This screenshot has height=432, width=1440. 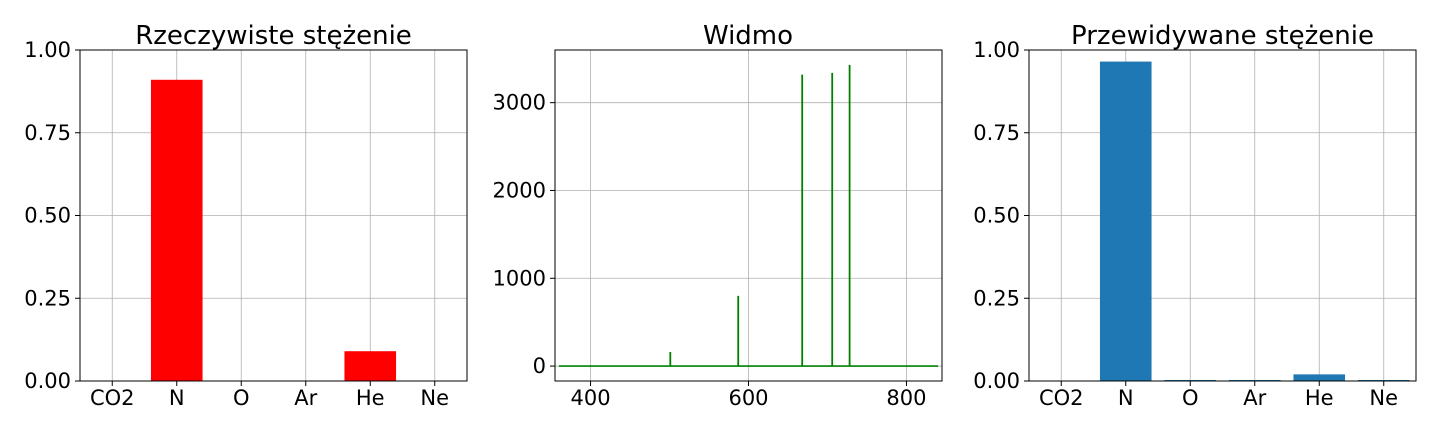 I want to click on x-tick-label: 400, so click(x=590, y=398).